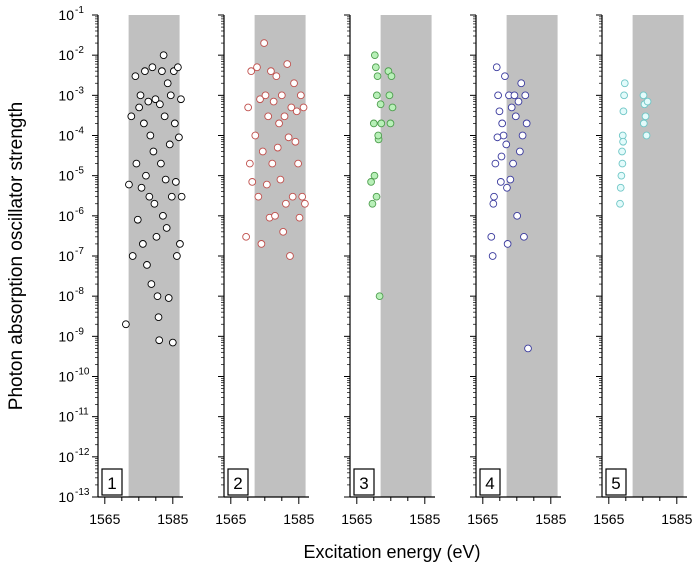  I want to click on y-tick-exponent: -13, so click(82, 492).